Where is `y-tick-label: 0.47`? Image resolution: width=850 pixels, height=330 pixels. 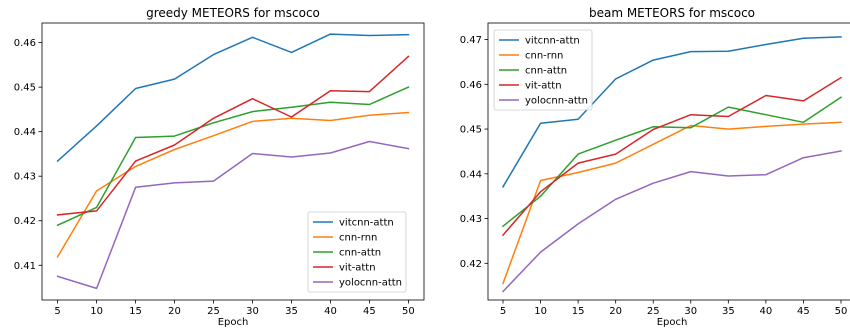 y-tick-label: 0.47 is located at coordinates (471, 40).